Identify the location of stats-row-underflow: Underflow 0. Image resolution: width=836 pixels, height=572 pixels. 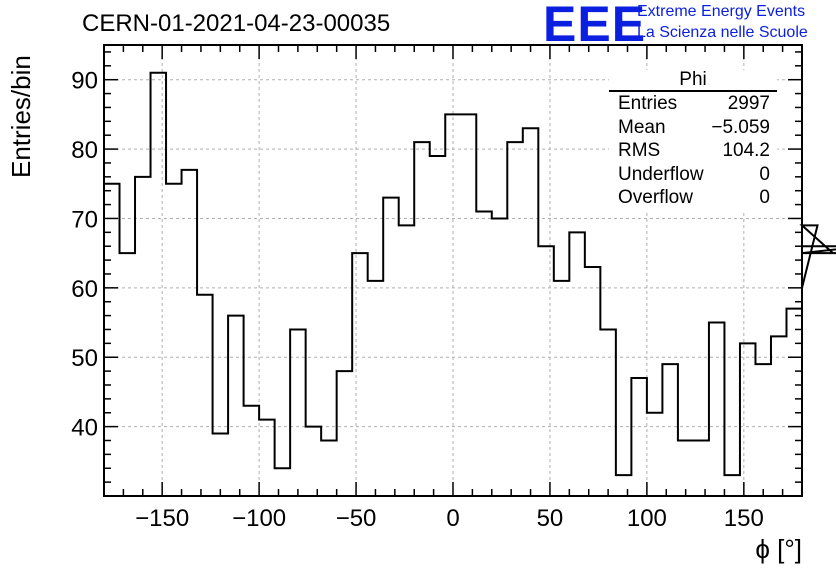
(693, 175).